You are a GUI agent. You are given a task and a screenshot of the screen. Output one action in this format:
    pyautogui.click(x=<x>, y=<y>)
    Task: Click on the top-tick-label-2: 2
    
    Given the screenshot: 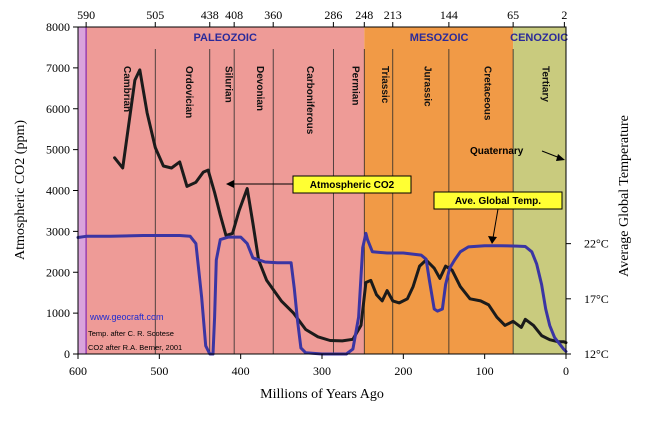 What is the action you would take?
    pyautogui.click(x=564, y=15)
    